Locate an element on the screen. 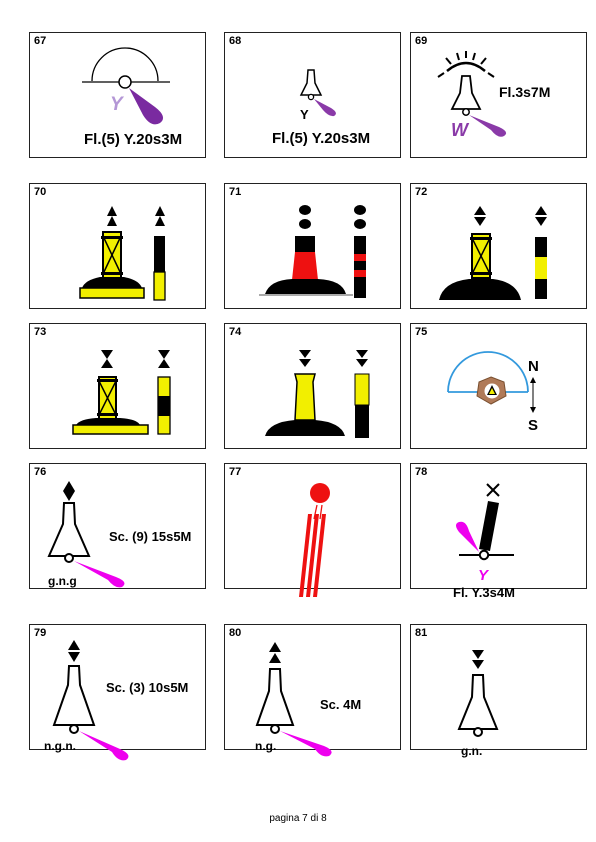  symbol-card-72: 72 is located at coordinates (498, 246).